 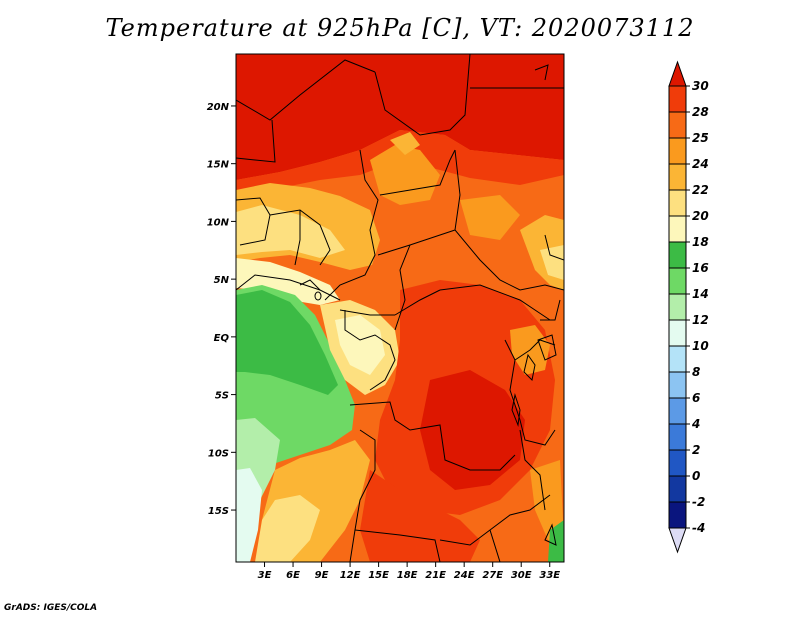 I want to click on lat-tick-label: 5N, so click(x=222, y=280).